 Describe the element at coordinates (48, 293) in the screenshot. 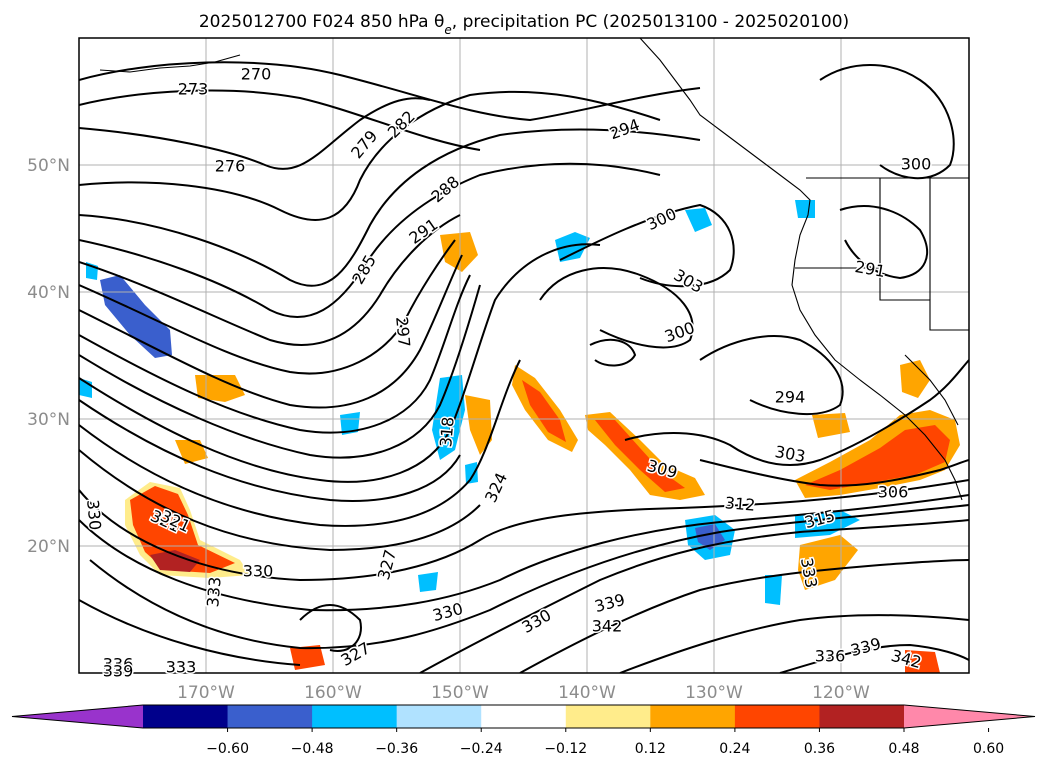

I see `lat-label-40n: 40°N` at that location.